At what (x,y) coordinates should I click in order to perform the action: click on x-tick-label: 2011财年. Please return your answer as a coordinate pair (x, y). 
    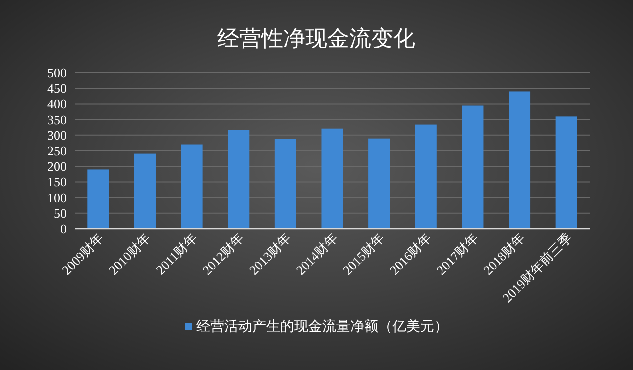
    Looking at the image, I should click on (176, 254).